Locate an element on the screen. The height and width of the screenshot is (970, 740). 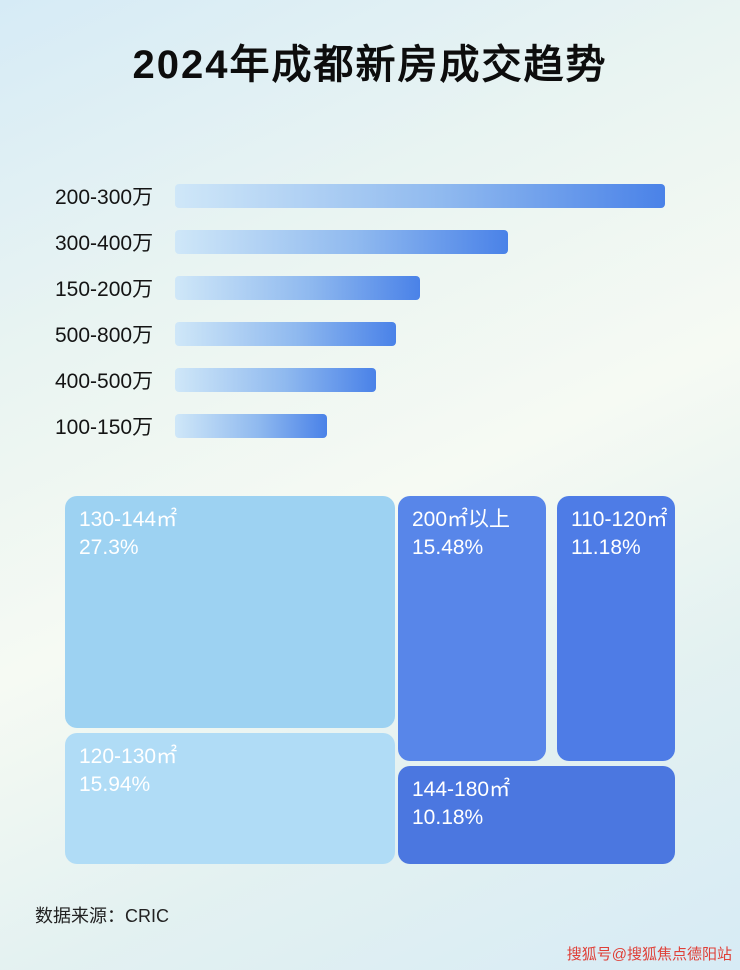
treemap-block-label: 120-130㎡ is located at coordinates (128, 756).